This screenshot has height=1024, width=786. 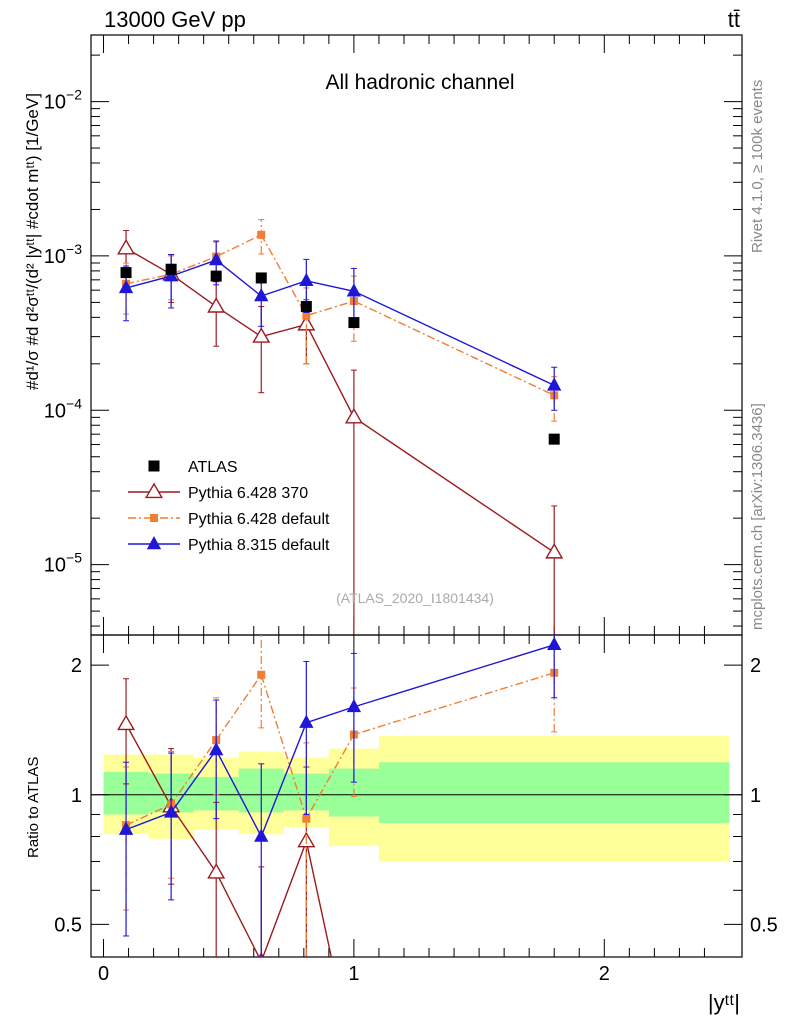 I want to click on main-y-tick-label: 10⁻², so click(x=63, y=100).